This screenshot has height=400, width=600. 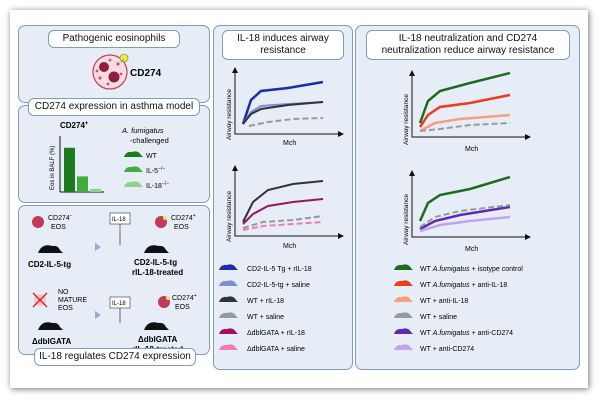 What do you see at coordinates (110, 71) in the screenshot?
I see `eosinophil-icon` at bounding box center [110, 71].